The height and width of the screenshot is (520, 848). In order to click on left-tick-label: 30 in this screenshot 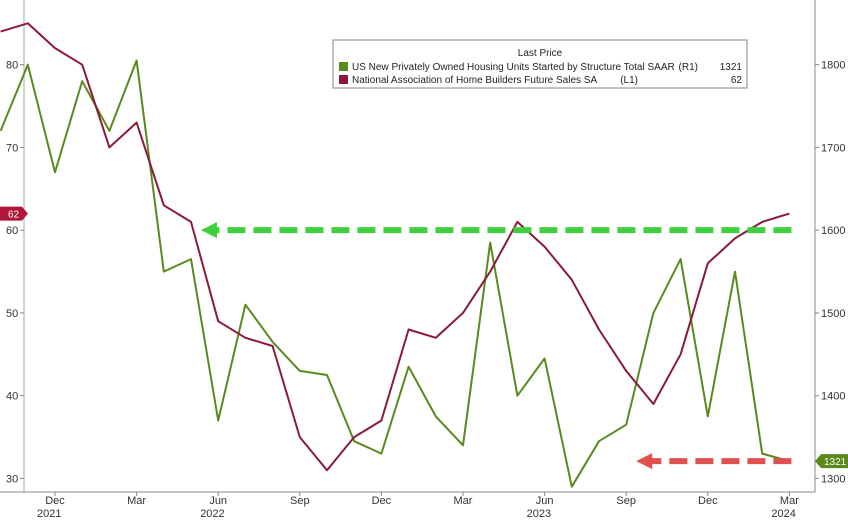, I will do `click(12, 479)`.